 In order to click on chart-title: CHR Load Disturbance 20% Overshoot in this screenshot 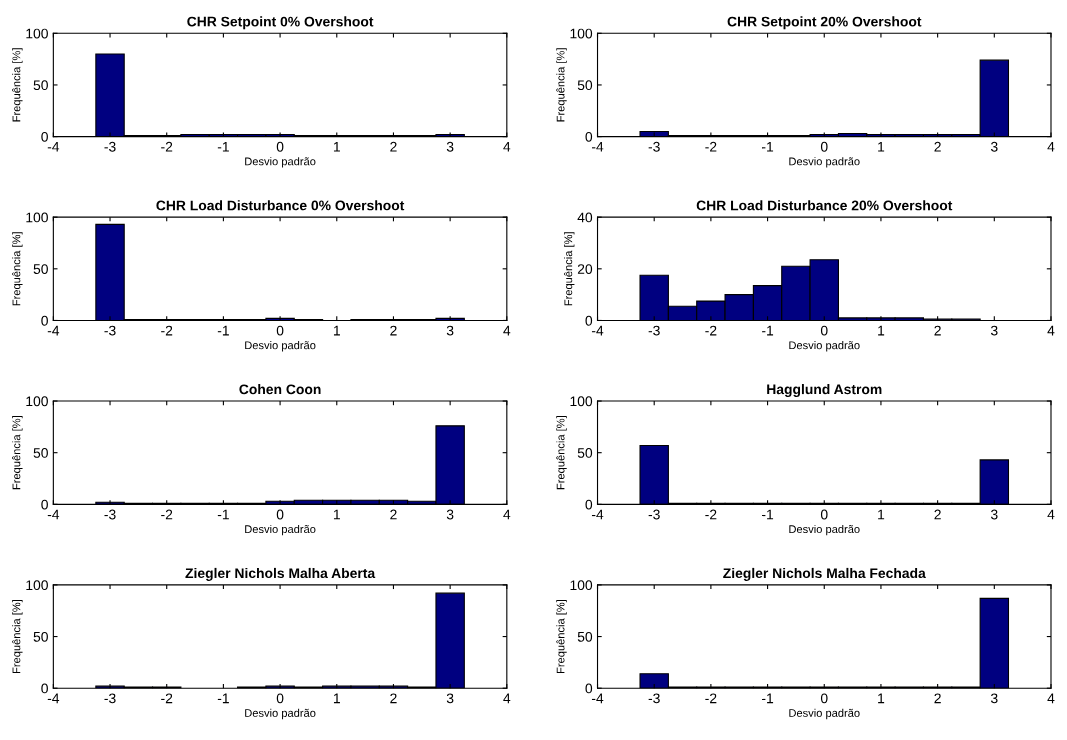, I will do `click(824, 205)`.